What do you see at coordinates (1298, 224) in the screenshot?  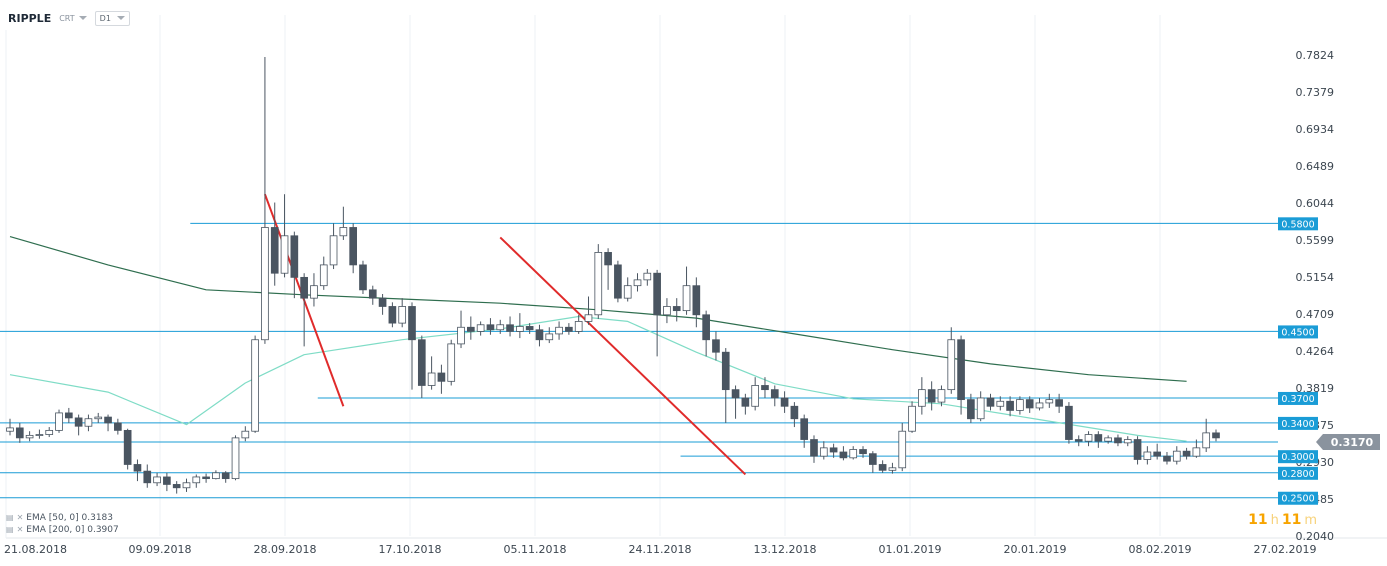 I see `level-tag: 0.5800` at bounding box center [1298, 224].